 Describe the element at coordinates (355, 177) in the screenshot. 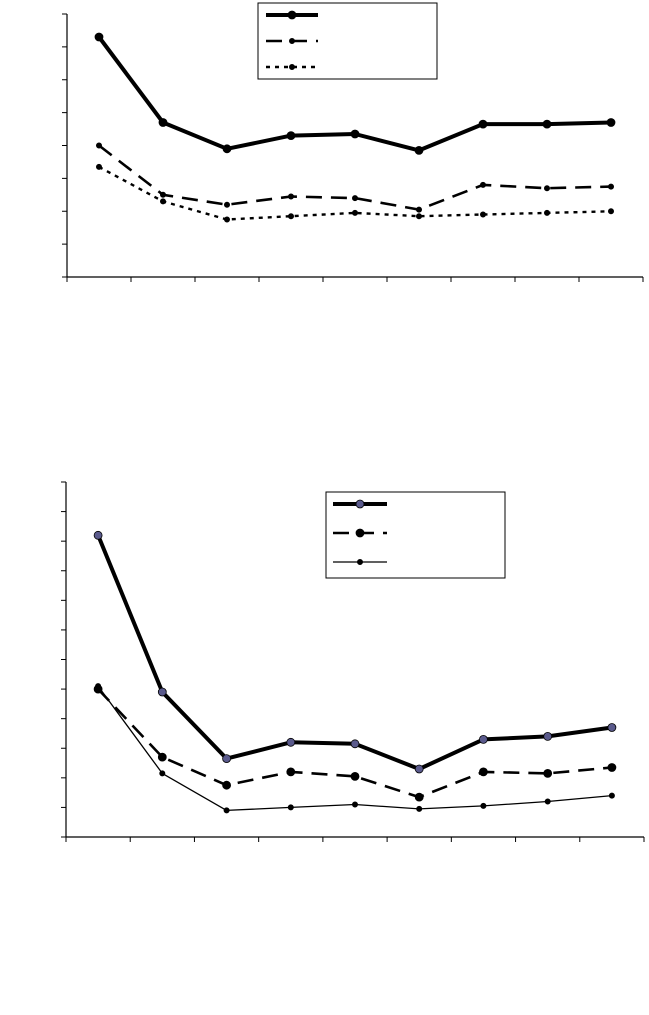

I see `series-2-line` at that location.